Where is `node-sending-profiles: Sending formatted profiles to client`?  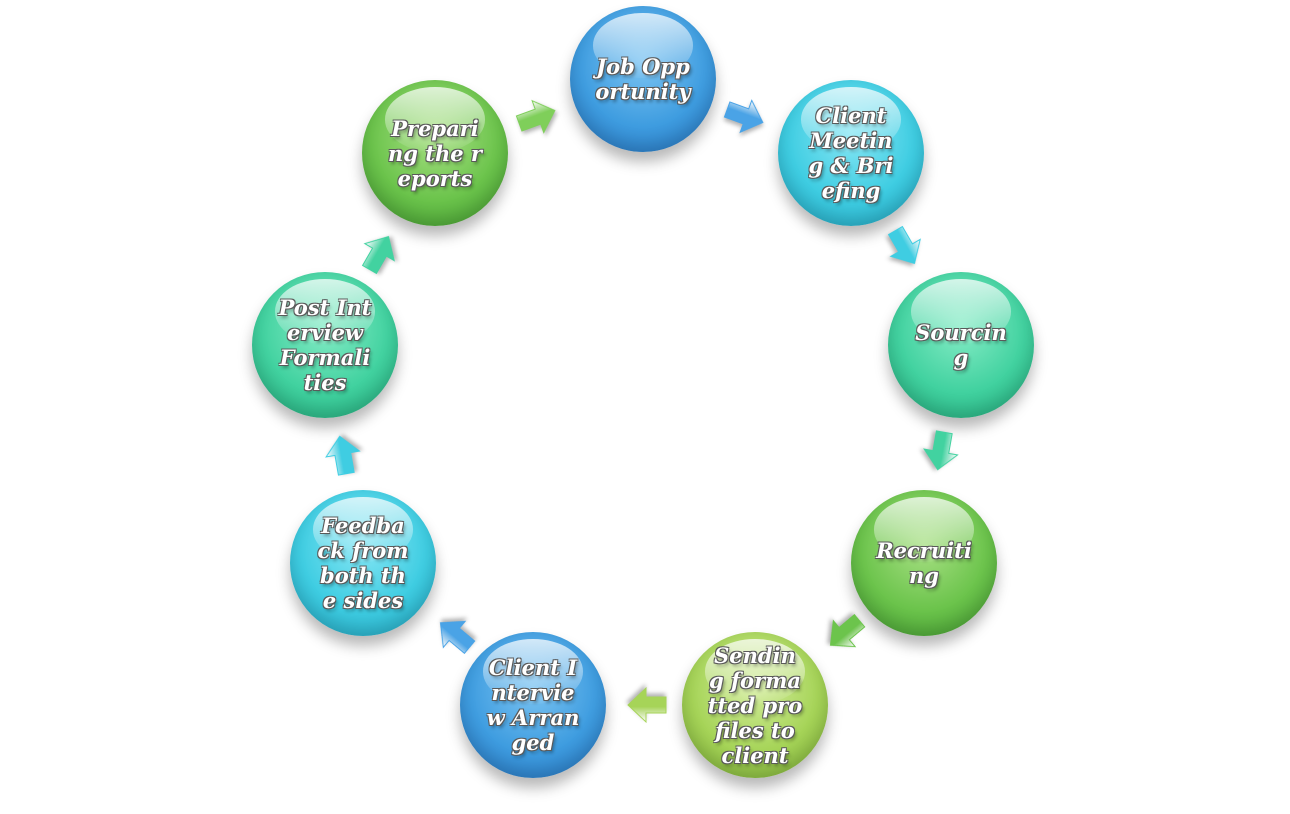 node-sending-profiles: Sending formatted profiles to client is located at coordinates (755, 705).